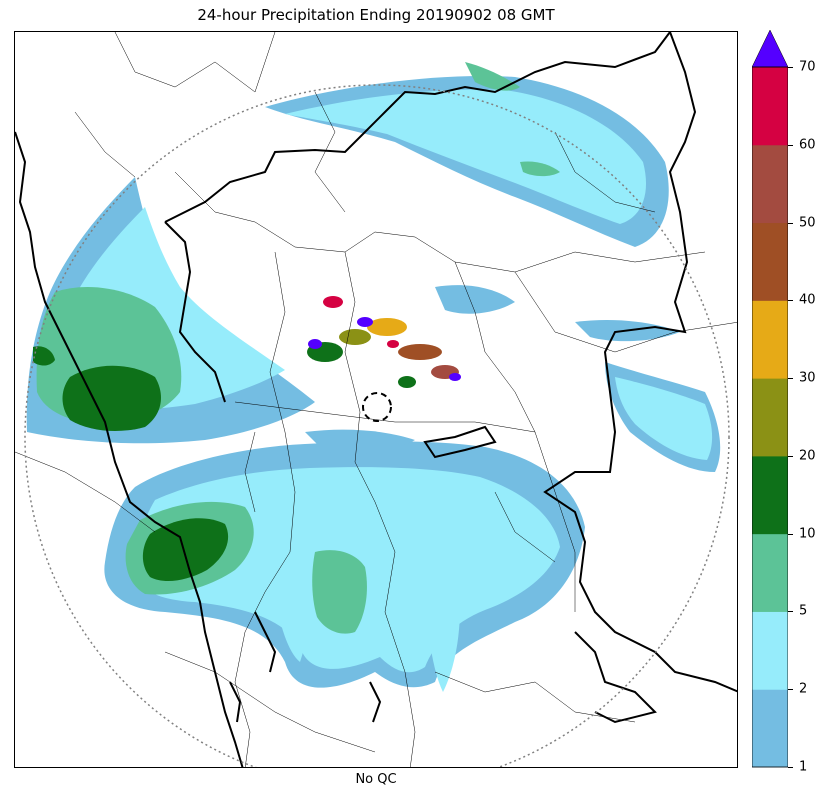 The width and height of the screenshot is (825, 797). Describe the element at coordinates (803, 689) in the screenshot. I see `colorbar-tick-label: 2` at that location.